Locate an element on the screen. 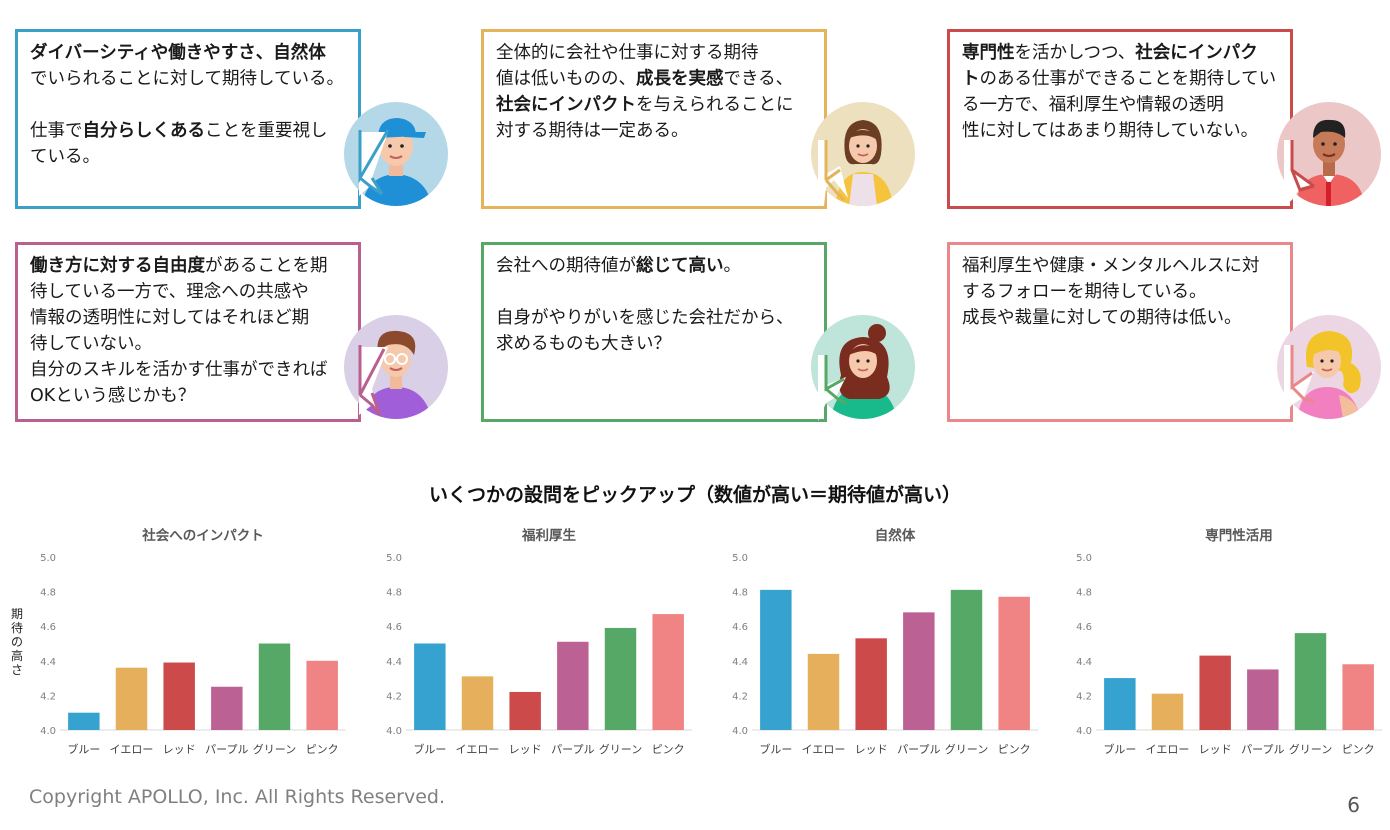 This screenshot has height=830, width=1390. card-text: 会社への期待値が is located at coordinates (566, 266).